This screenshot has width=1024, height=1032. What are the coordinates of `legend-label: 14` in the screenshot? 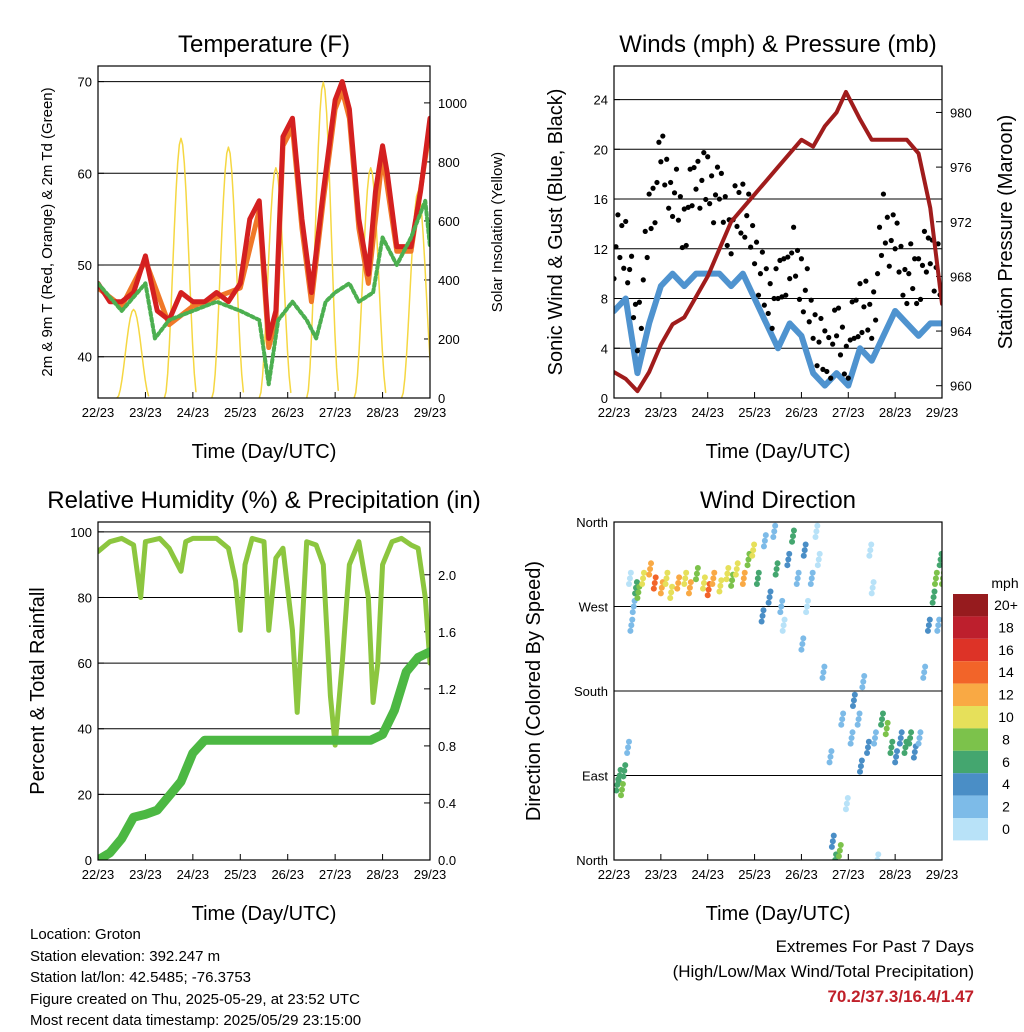 It's located at (1006, 672).